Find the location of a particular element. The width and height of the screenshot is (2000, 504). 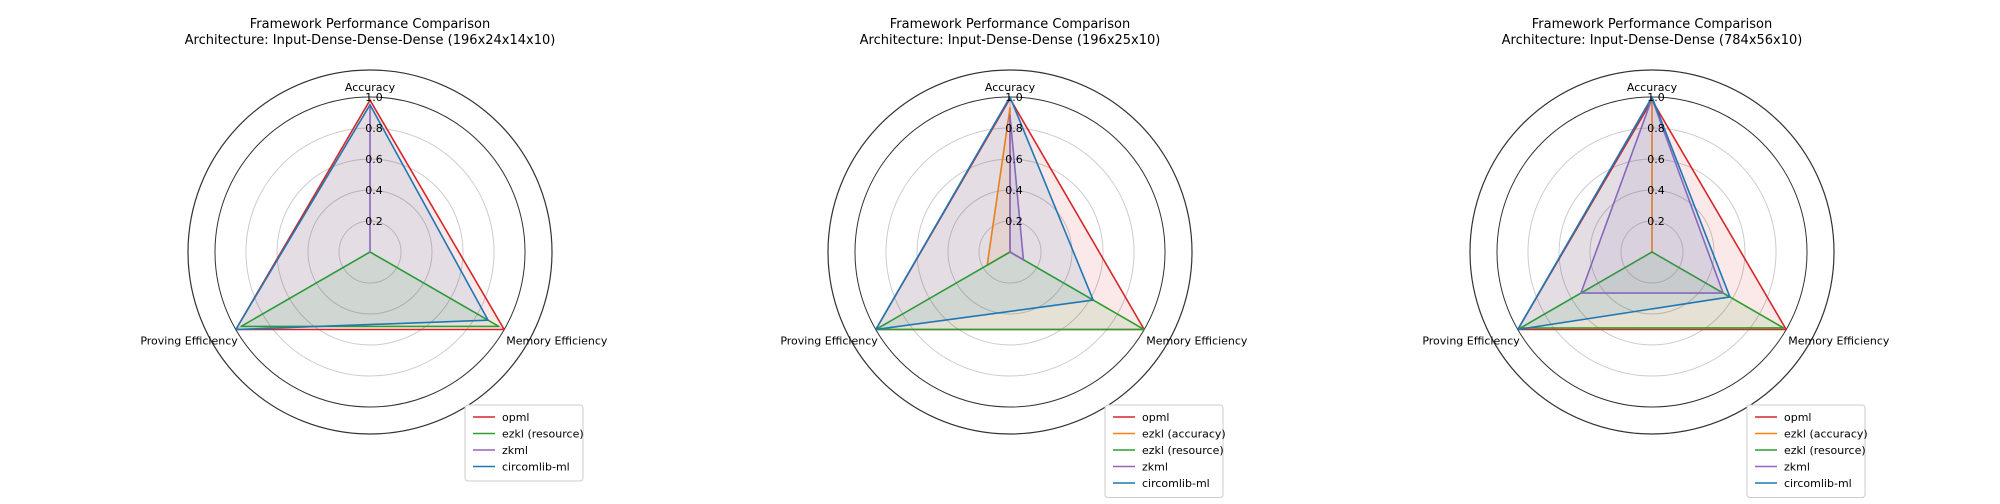

series-fill-zkml is located at coordinates (1652, 196).